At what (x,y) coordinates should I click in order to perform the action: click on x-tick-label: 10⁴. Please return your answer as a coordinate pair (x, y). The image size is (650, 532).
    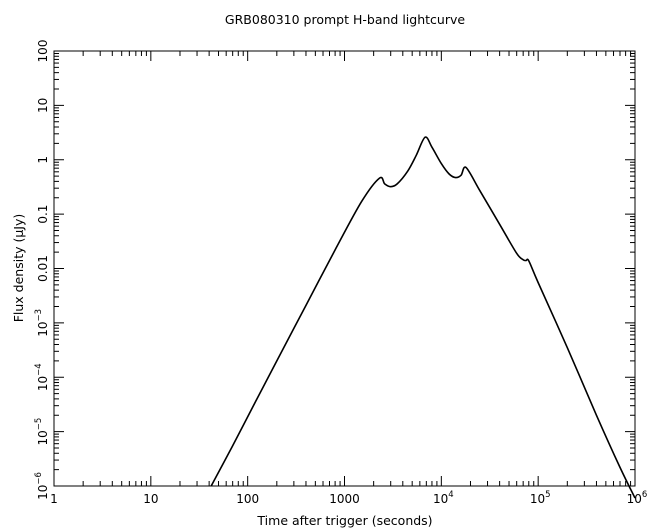
    Looking at the image, I should click on (443, 498).